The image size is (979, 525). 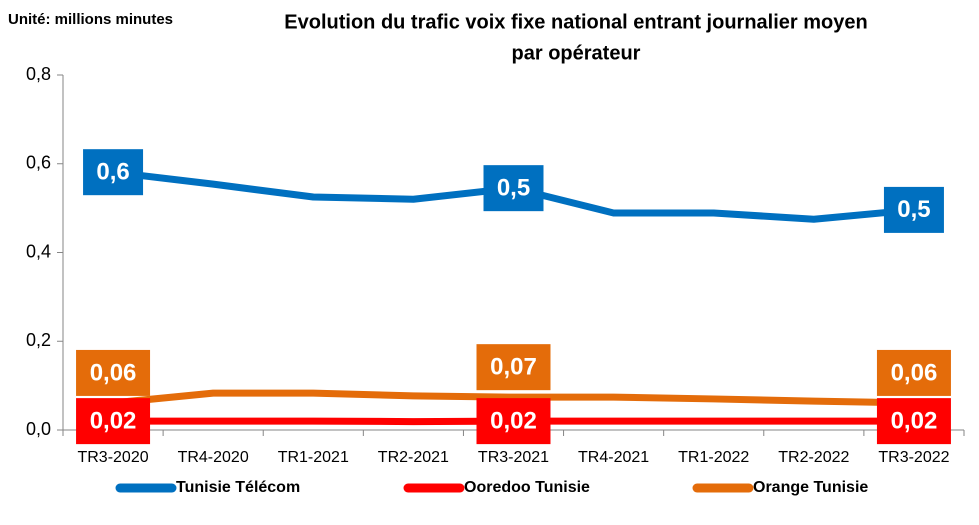 I want to click on x-tick-label: TR3-2020, so click(x=112, y=457).